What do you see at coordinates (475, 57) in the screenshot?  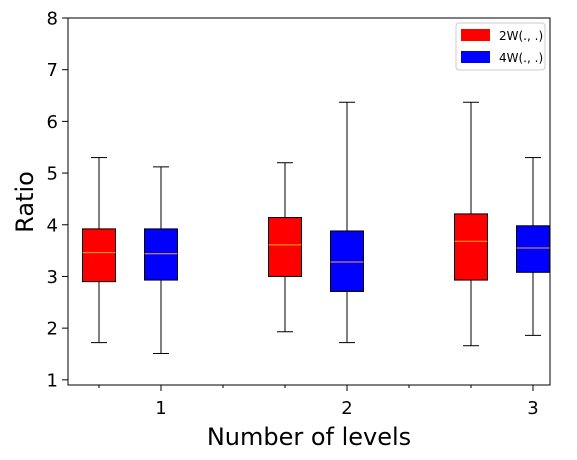 I see `legend-swatch-4w` at bounding box center [475, 57].